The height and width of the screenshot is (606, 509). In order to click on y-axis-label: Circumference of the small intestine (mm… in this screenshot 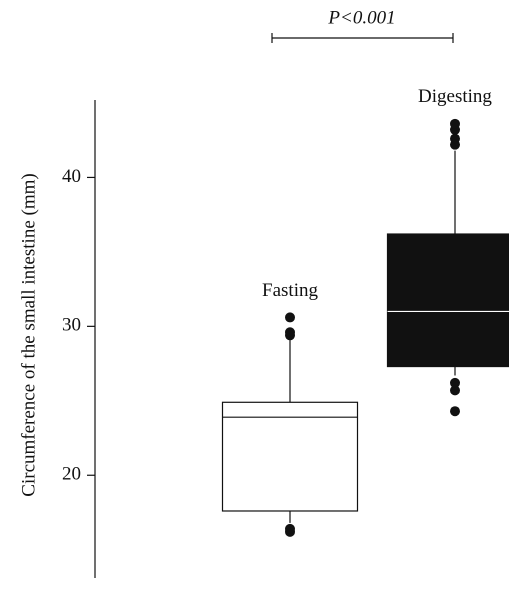, I will do `click(28, 334)`.